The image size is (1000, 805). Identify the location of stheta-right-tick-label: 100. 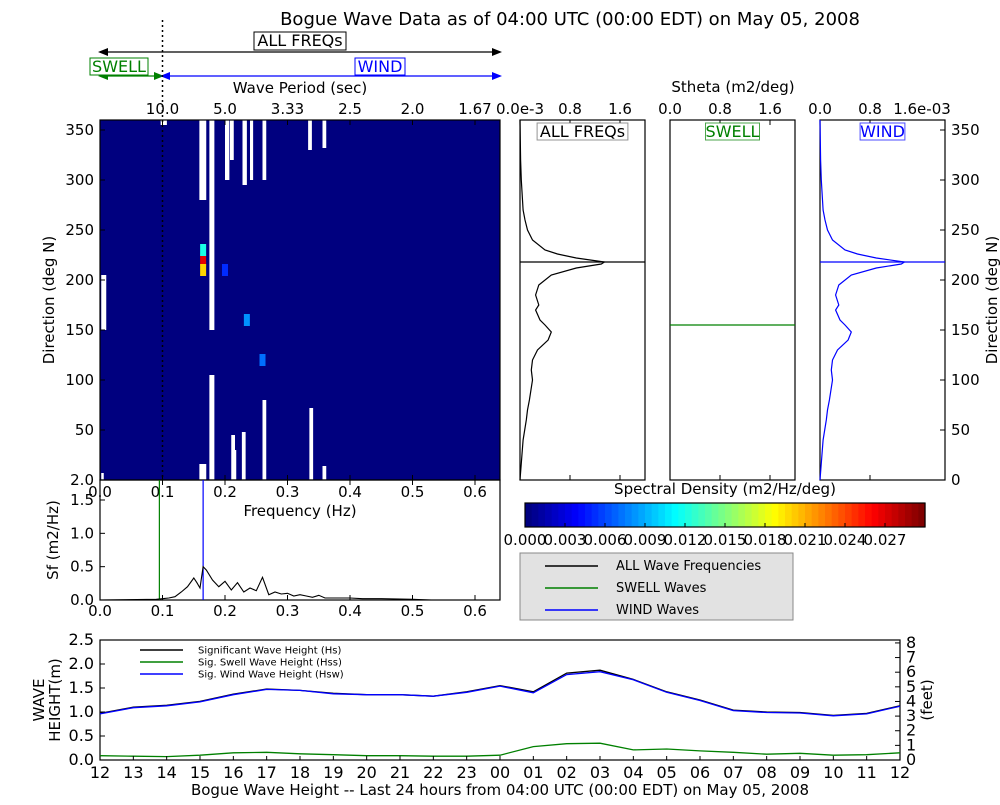
(965, 380).